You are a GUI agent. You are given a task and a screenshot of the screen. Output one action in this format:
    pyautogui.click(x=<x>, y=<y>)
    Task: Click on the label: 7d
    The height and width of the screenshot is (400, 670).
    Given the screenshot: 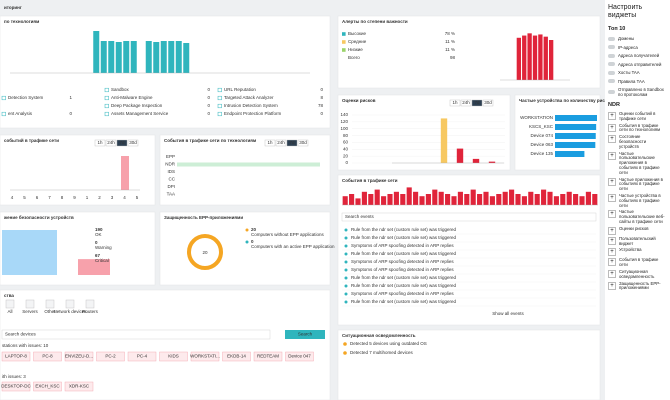 What is the action you would take?
    pyautogui.click(x=292, y=142)
    